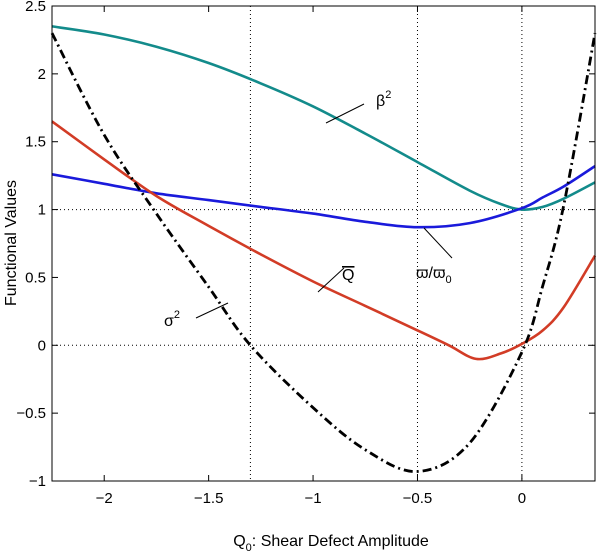 This screenshot has width=597, height=556. I want to click on annotation-sigma-squared-leader, so click(212, 310).